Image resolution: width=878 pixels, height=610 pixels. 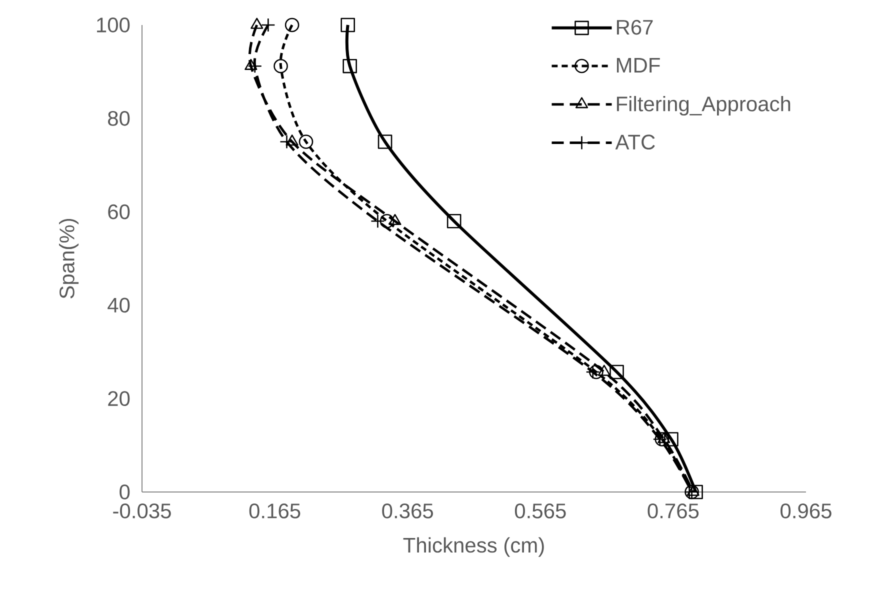 I want to click on legend-label: R67, so click(x=634, y=27).